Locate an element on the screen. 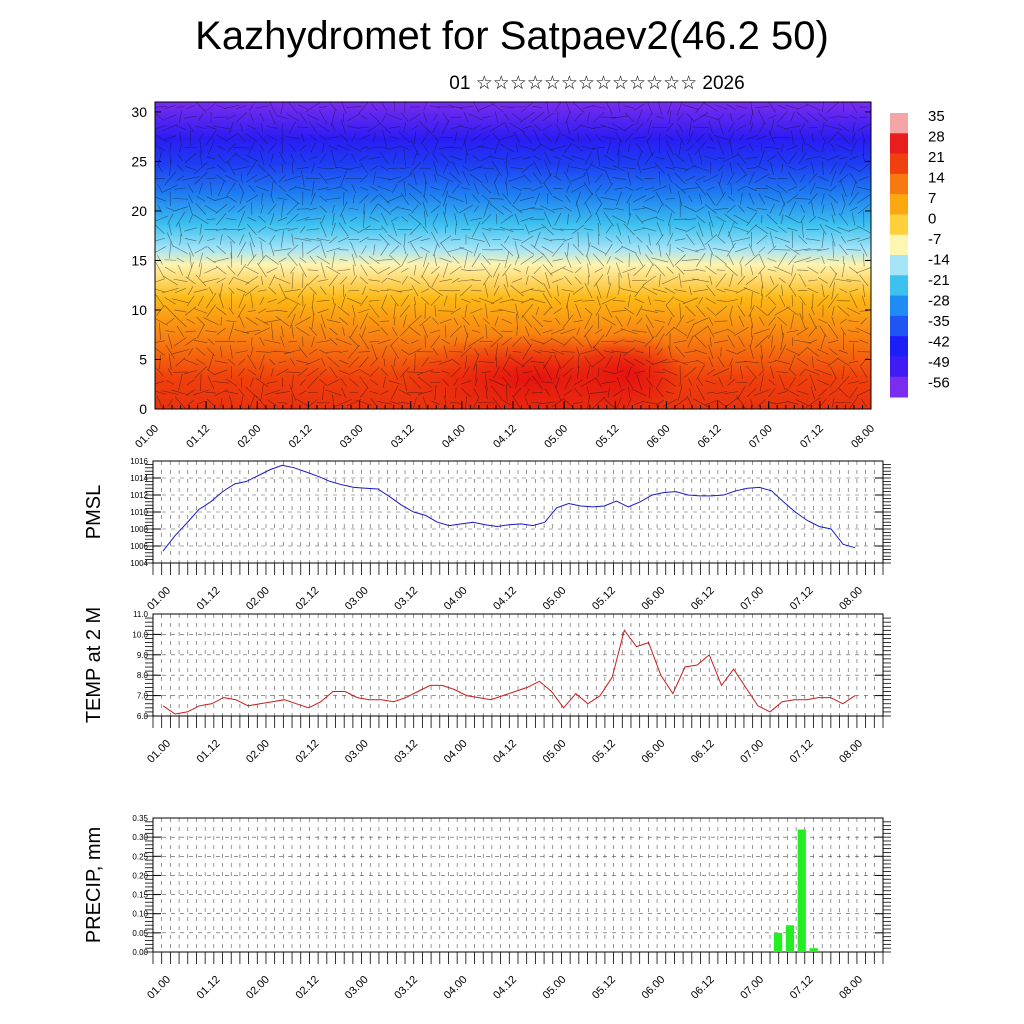  colorbar-label: -7 is located at coordinates (934, 239).